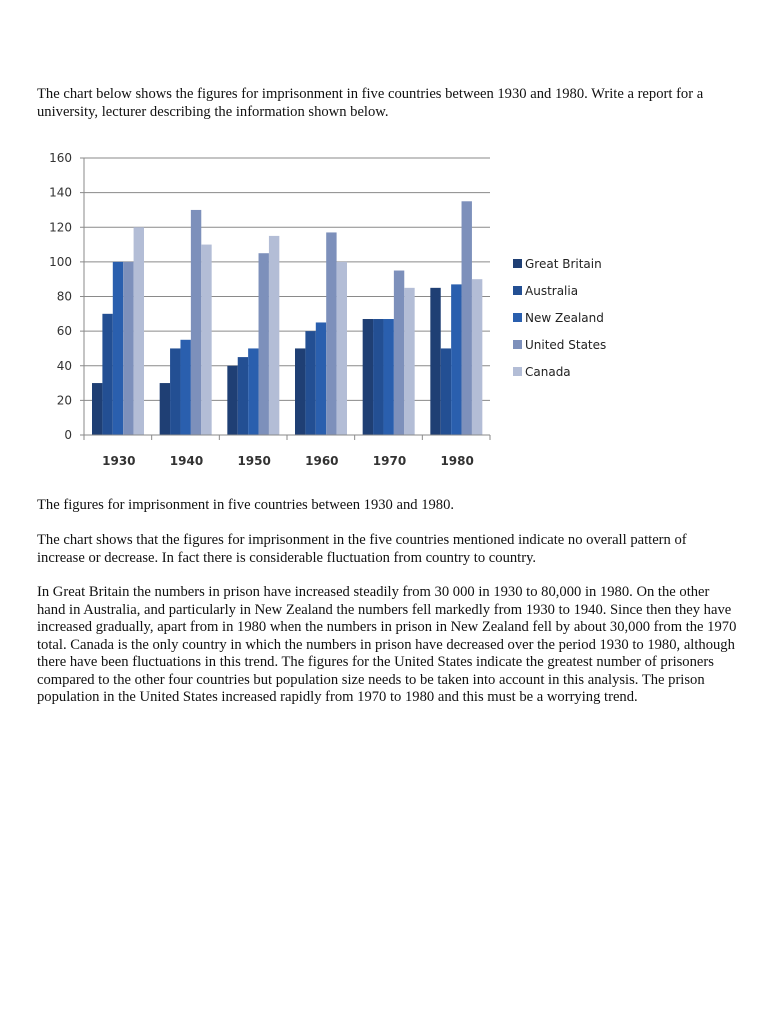  What do you see at coordinates (206, 339) in the screenshot?
I see `bar-canada-1940` at bounding box center [206, 339].